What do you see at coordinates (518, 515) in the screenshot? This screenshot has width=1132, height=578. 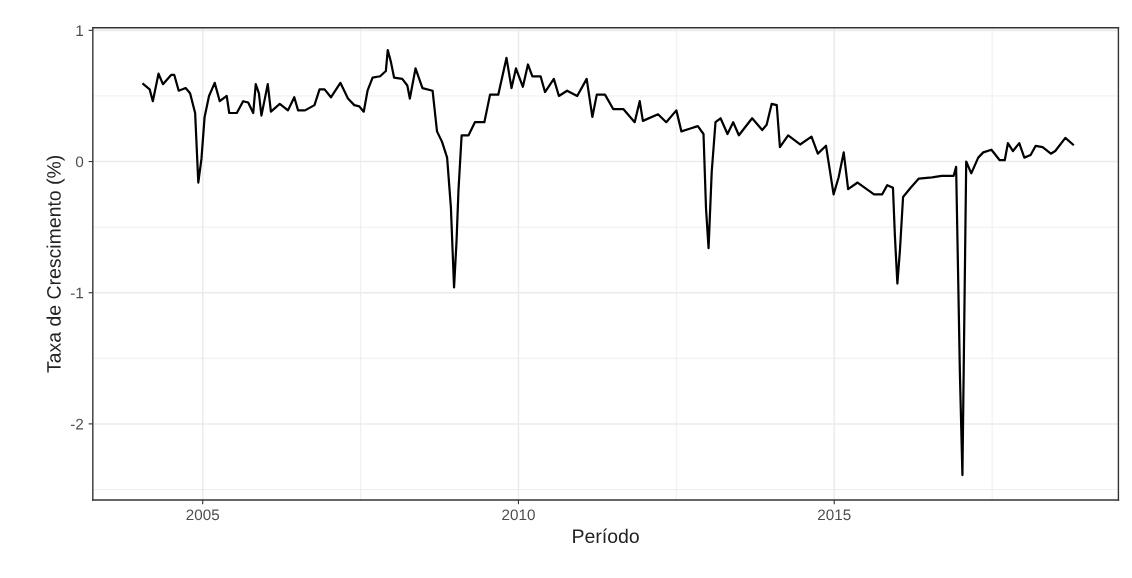 I see `x-tick-label: 2010` at bounding box center [518, 515].